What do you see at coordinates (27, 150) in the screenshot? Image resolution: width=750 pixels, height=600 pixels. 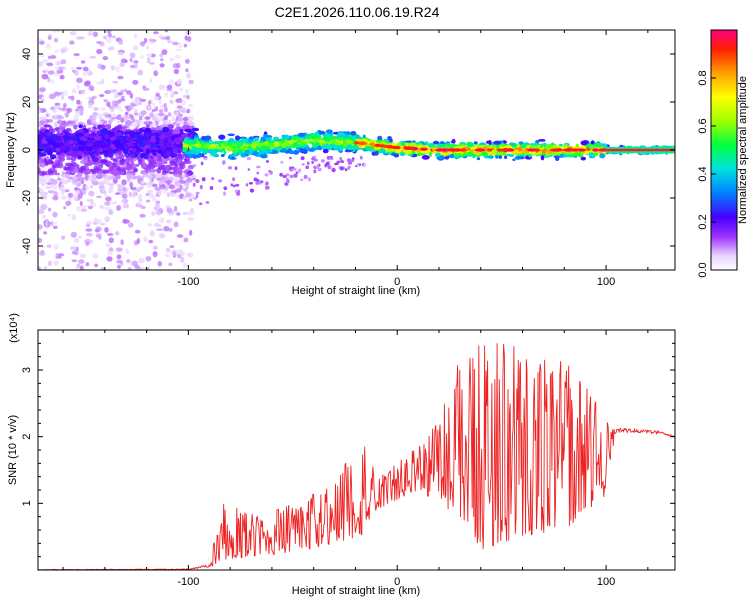 I see `spectrogram-ytick-label: 0` at bounding box center [27, 150].